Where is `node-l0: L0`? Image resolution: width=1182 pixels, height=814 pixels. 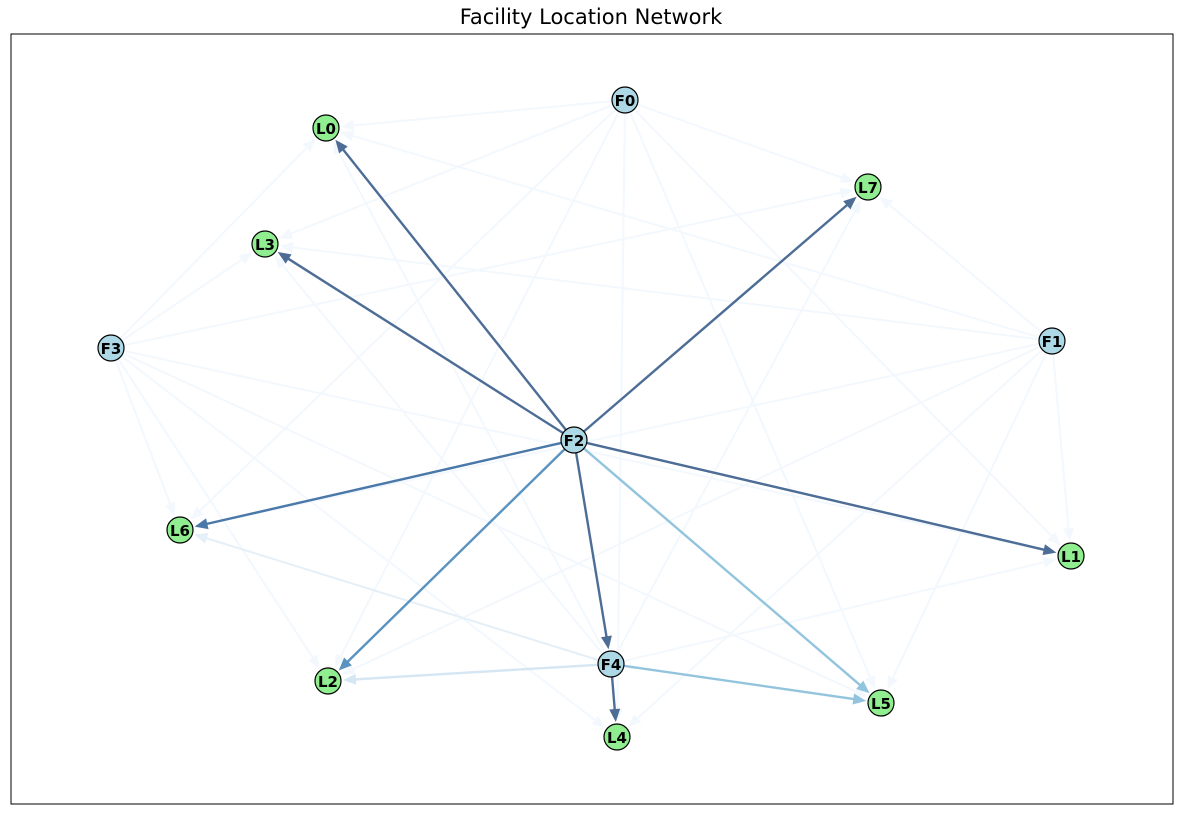 node-l0: L0 is located at coordinates (326, 128).